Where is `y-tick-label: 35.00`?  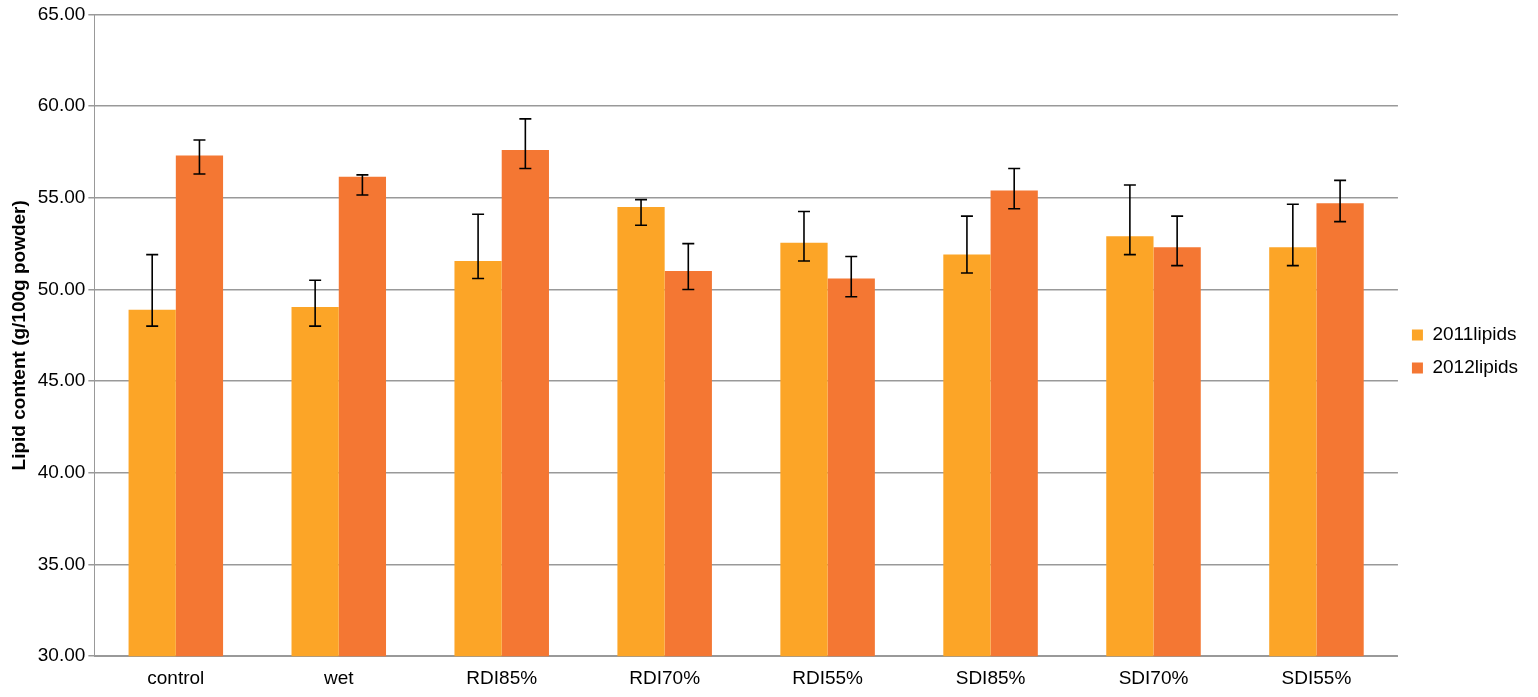
y-tick-label: 35.00 is located at coordinates (61, 563).